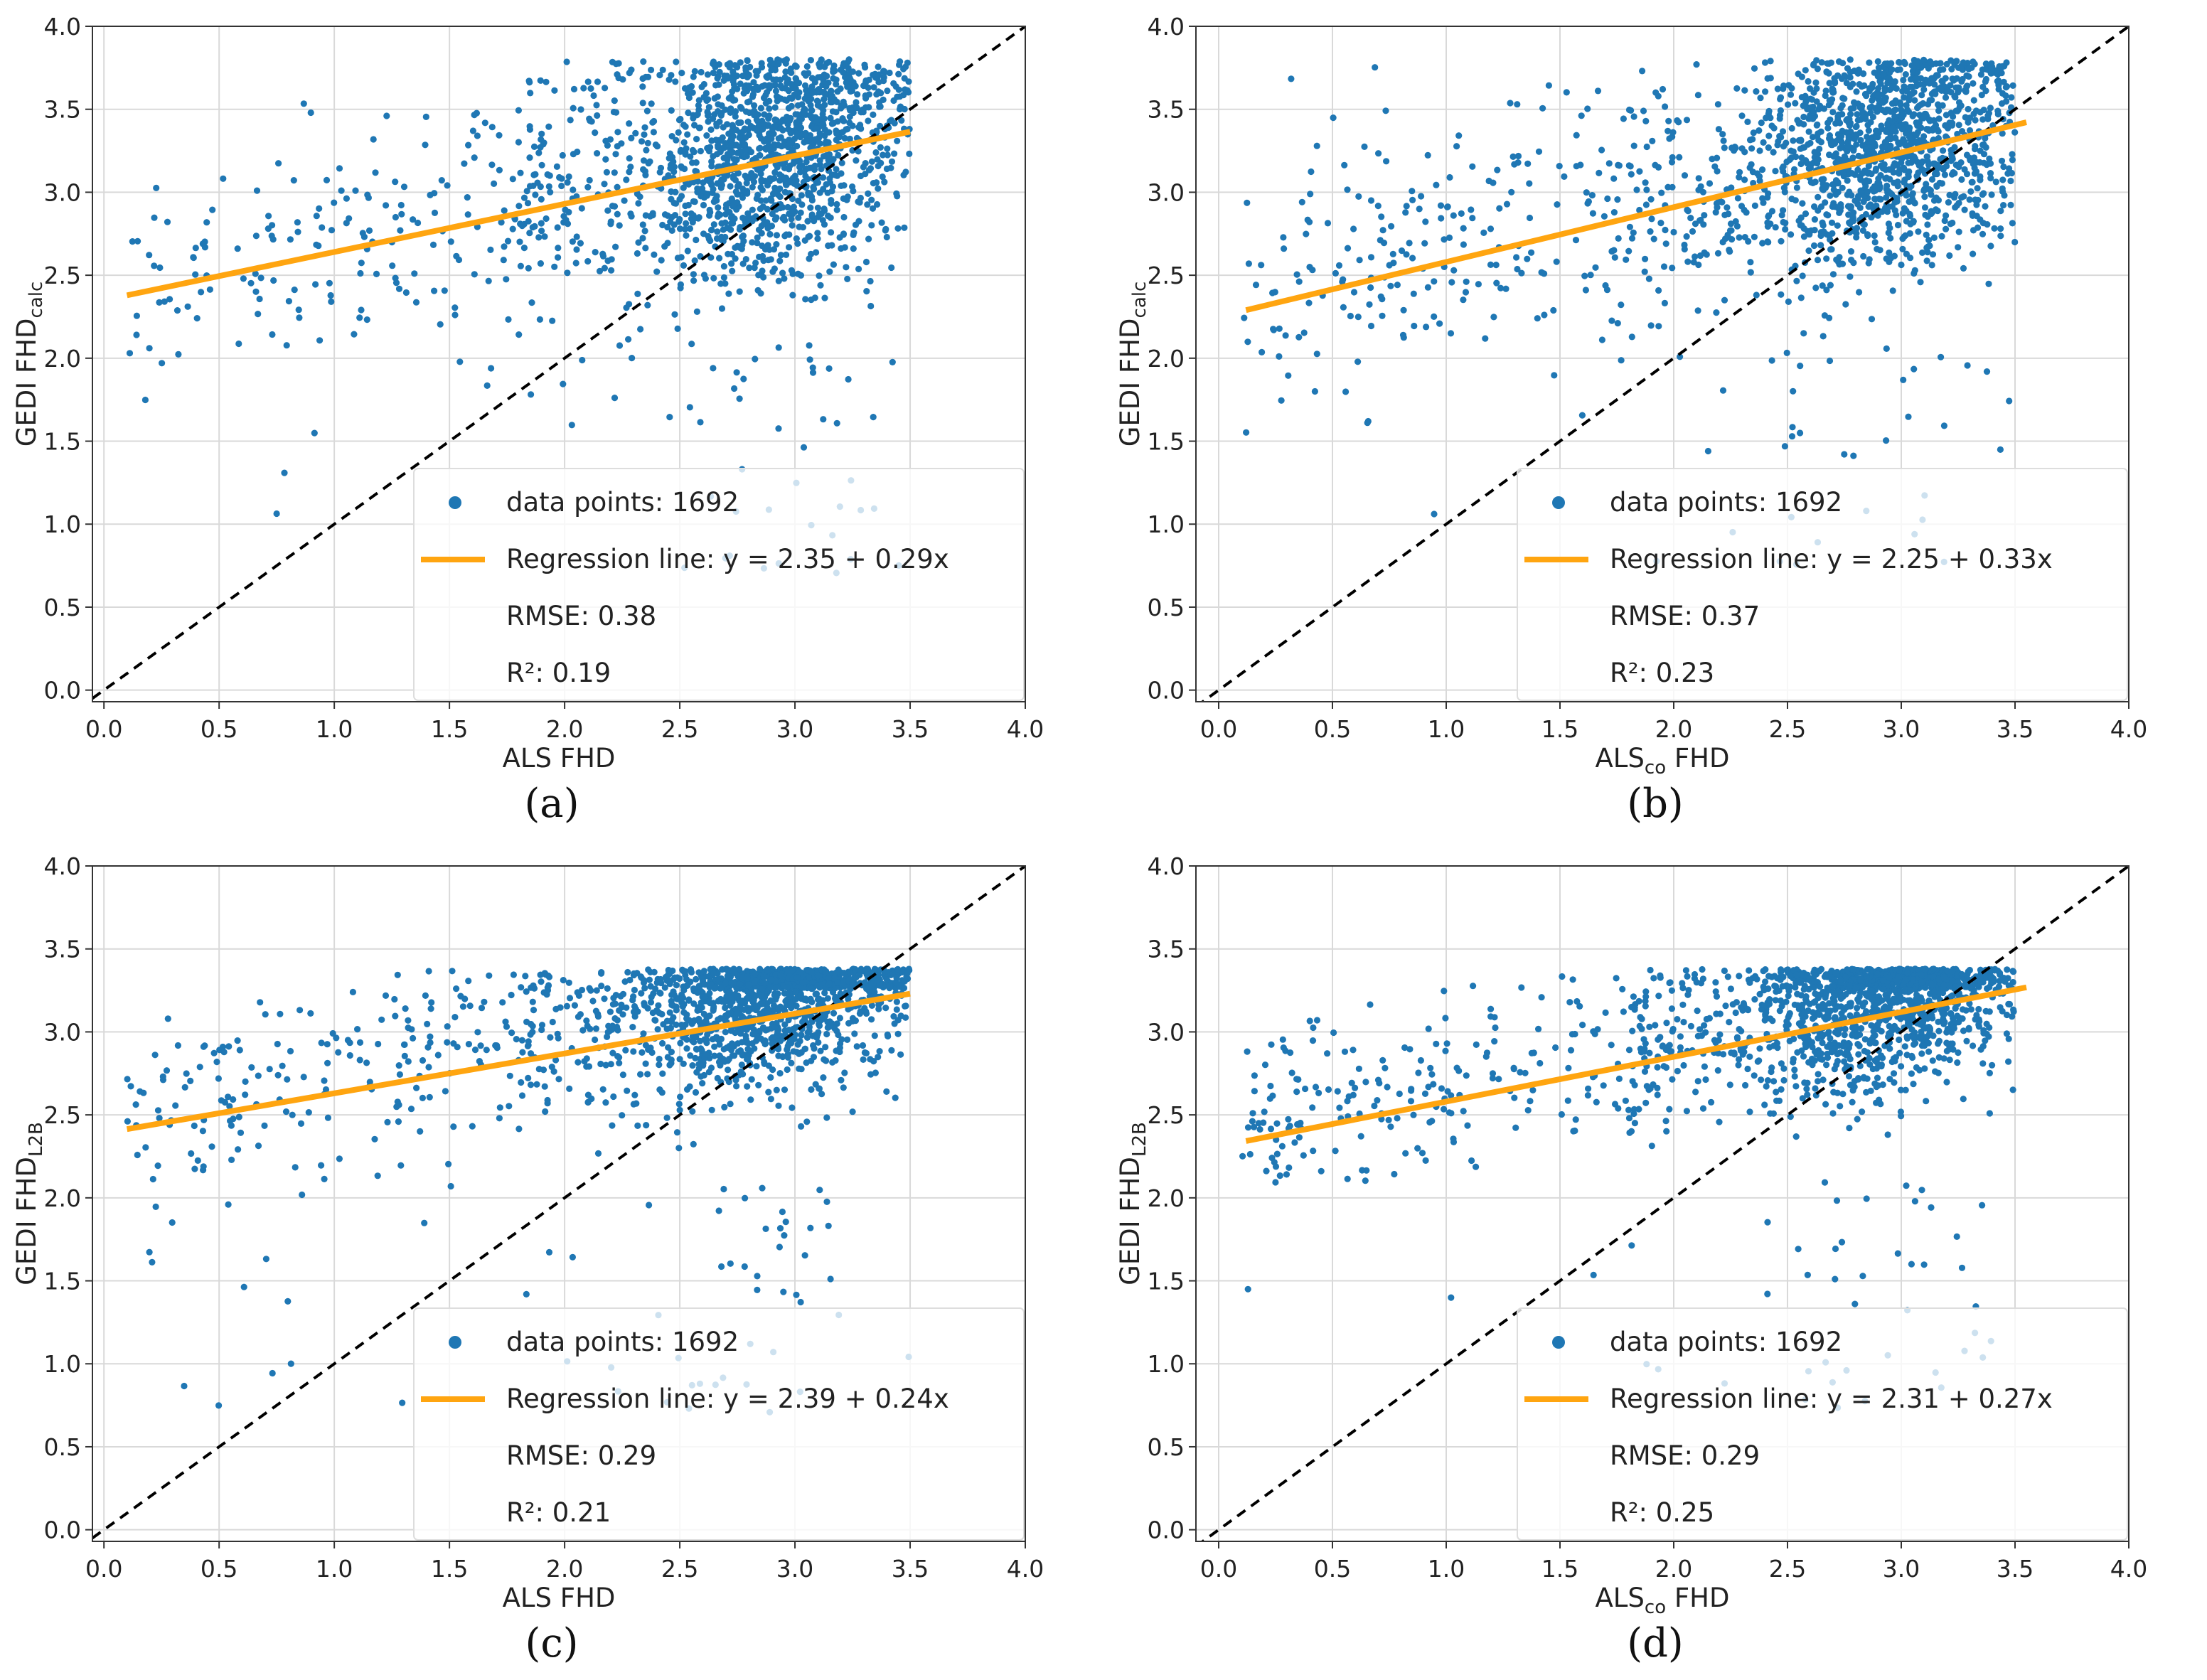 This screenshot has width=2207, height=1680. I want to click on x-tick-label: 0.0, so click(104, 729).